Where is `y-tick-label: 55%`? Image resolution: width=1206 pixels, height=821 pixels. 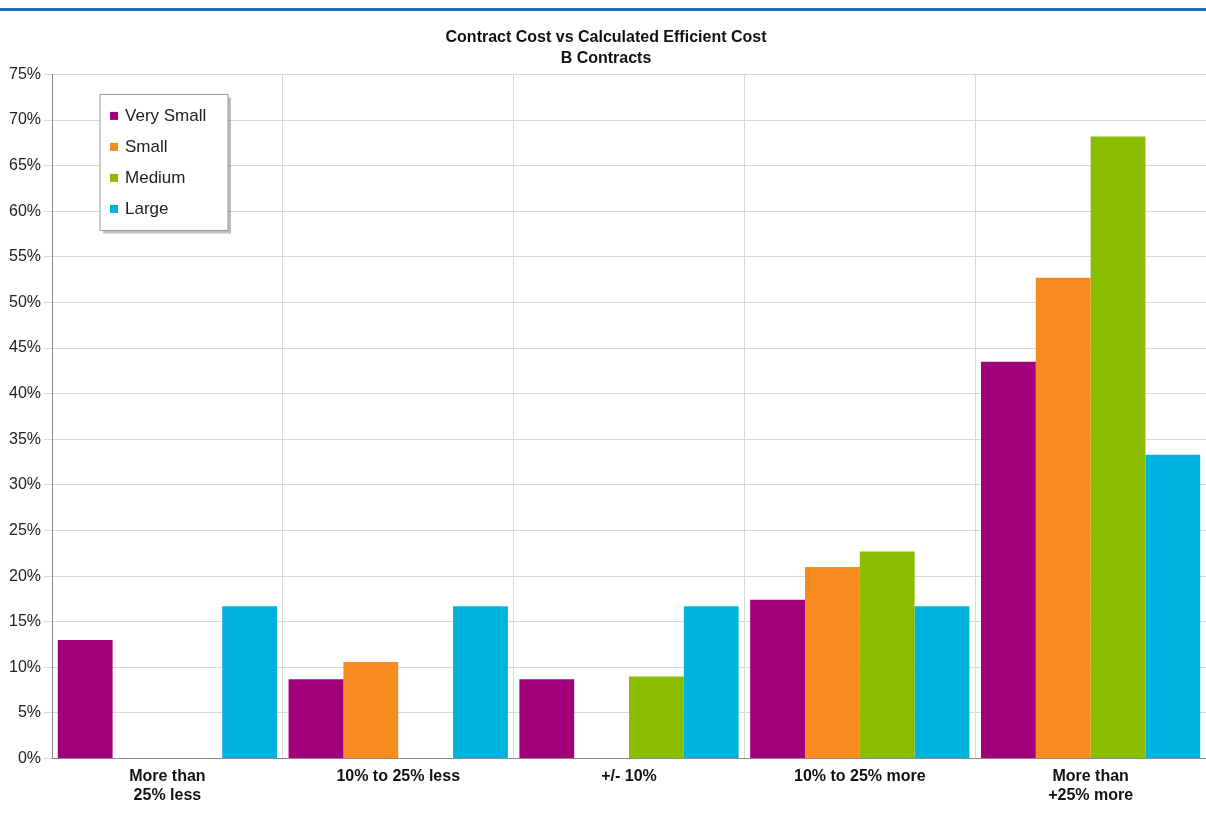 y-tick-label: 55% is located at coordinates (25, 256).